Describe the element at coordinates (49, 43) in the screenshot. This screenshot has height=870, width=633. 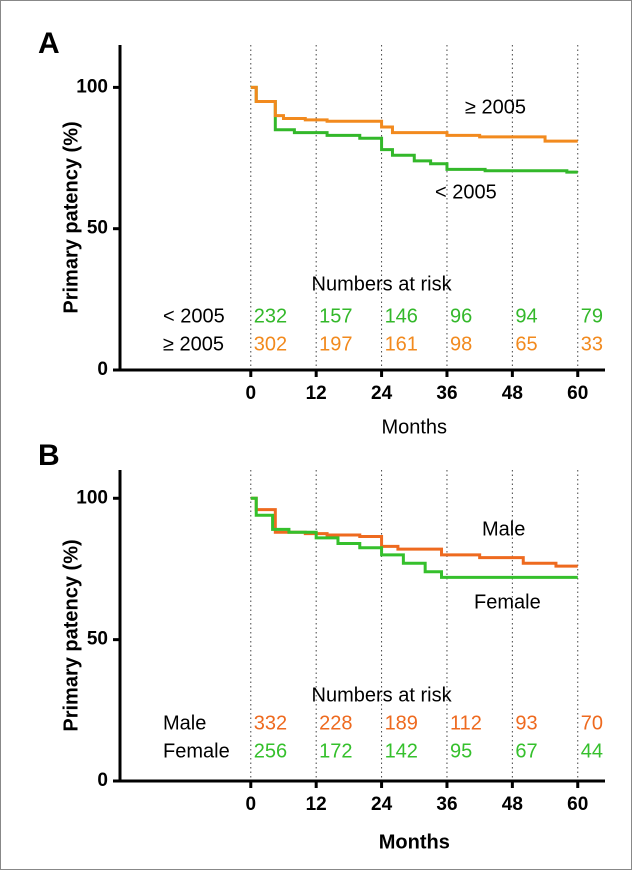
I see `panel-letter: A` at that location.